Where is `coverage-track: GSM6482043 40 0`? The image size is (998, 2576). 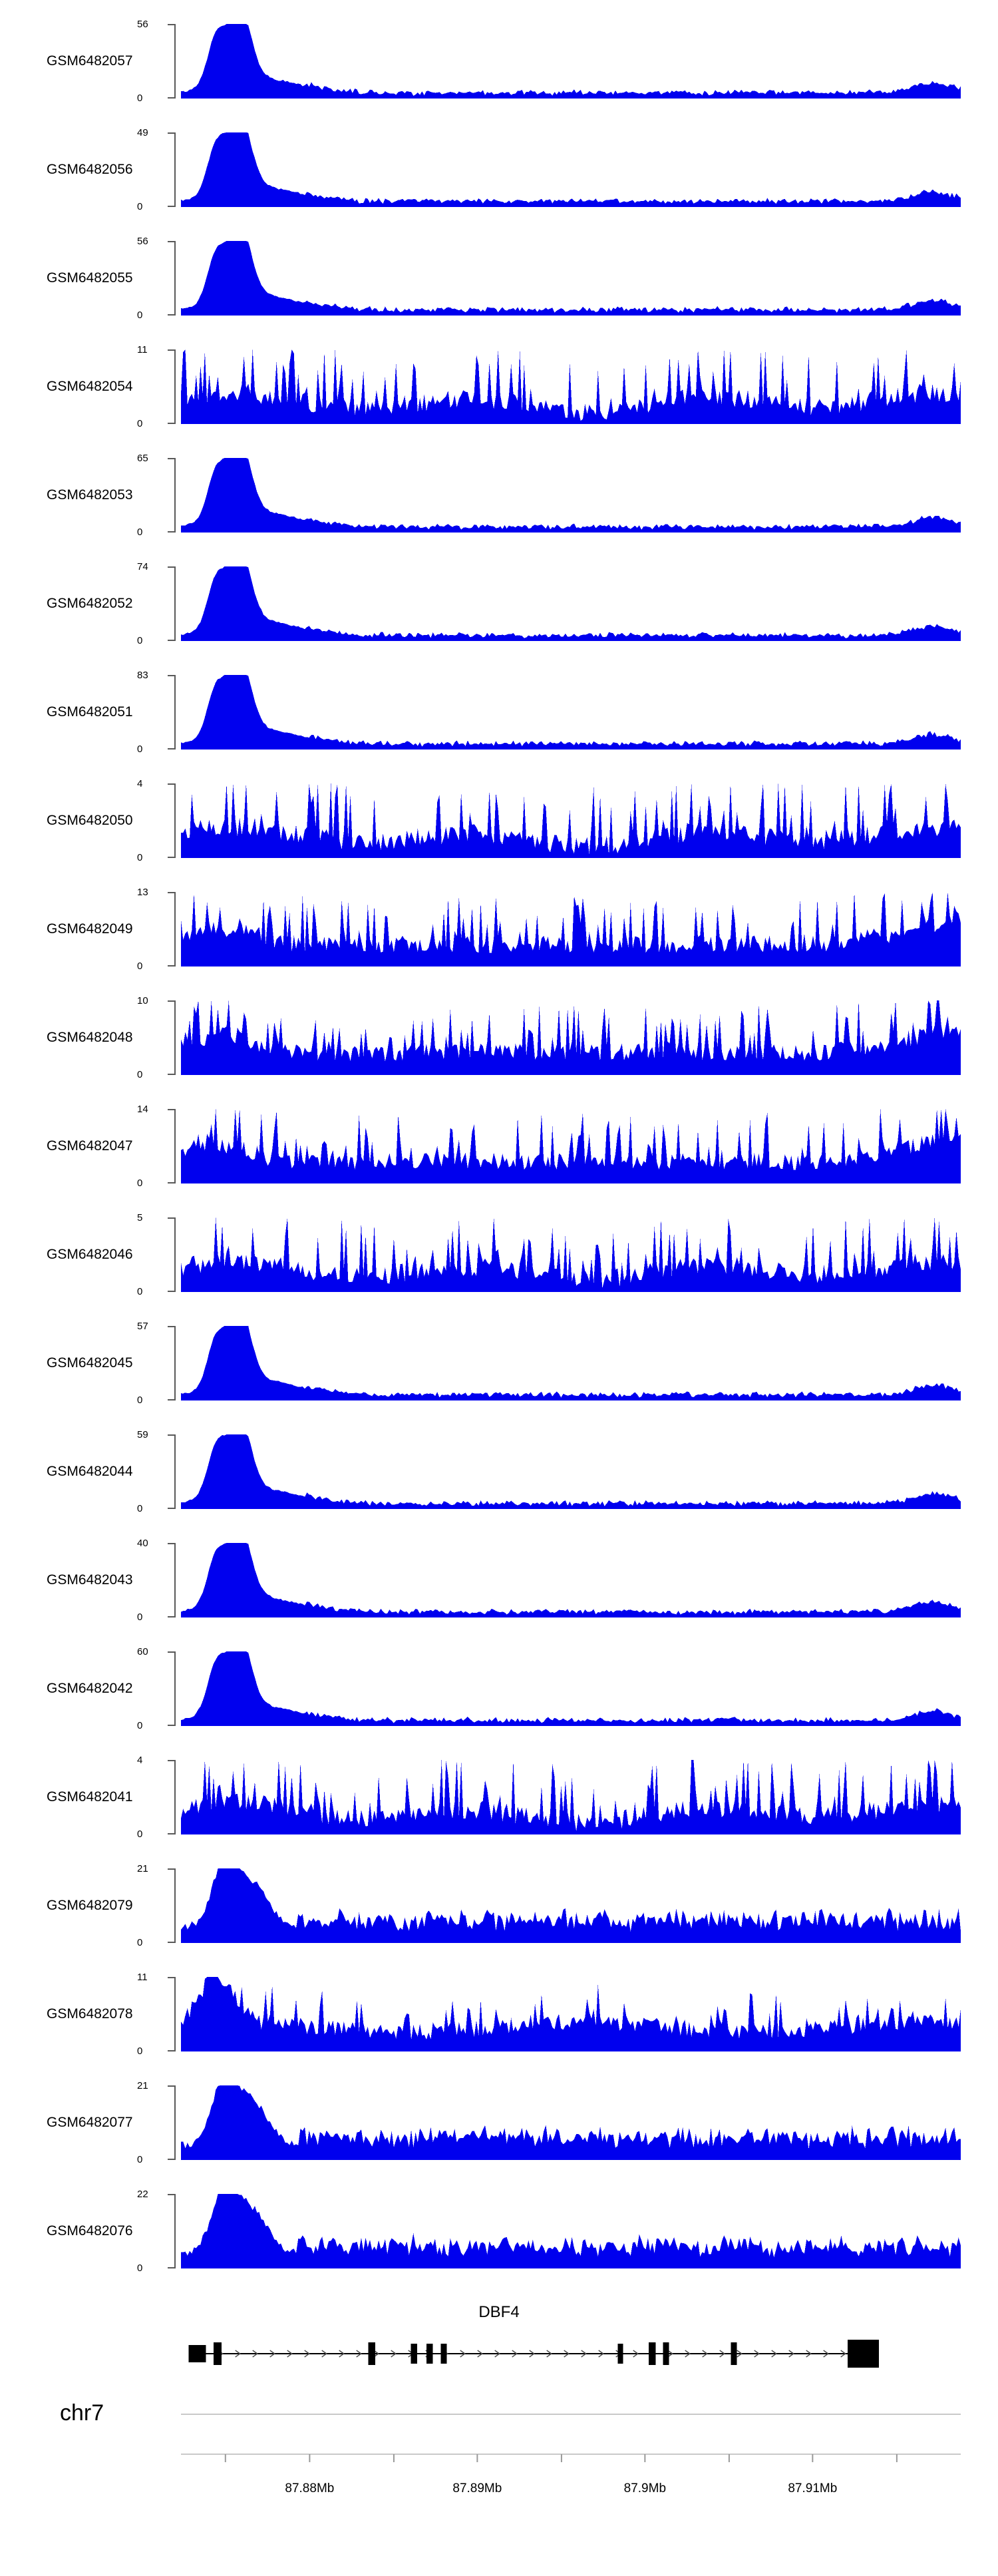 coverage-track: GSM6482043 40 0 is located at coordinates (499, 1580).